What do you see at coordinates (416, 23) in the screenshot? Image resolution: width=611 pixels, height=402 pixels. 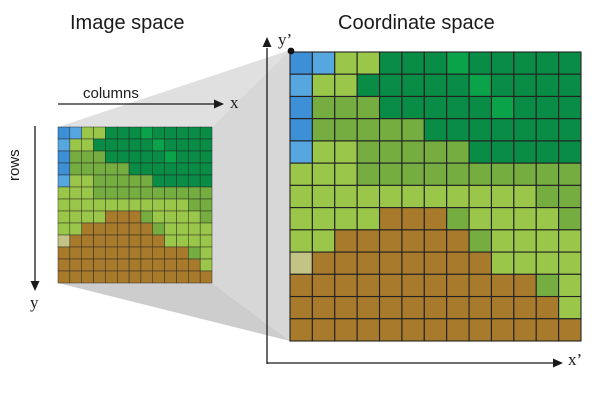 I see `coordinate-space-title: Coordinate space` at bounding box center [416, 23].